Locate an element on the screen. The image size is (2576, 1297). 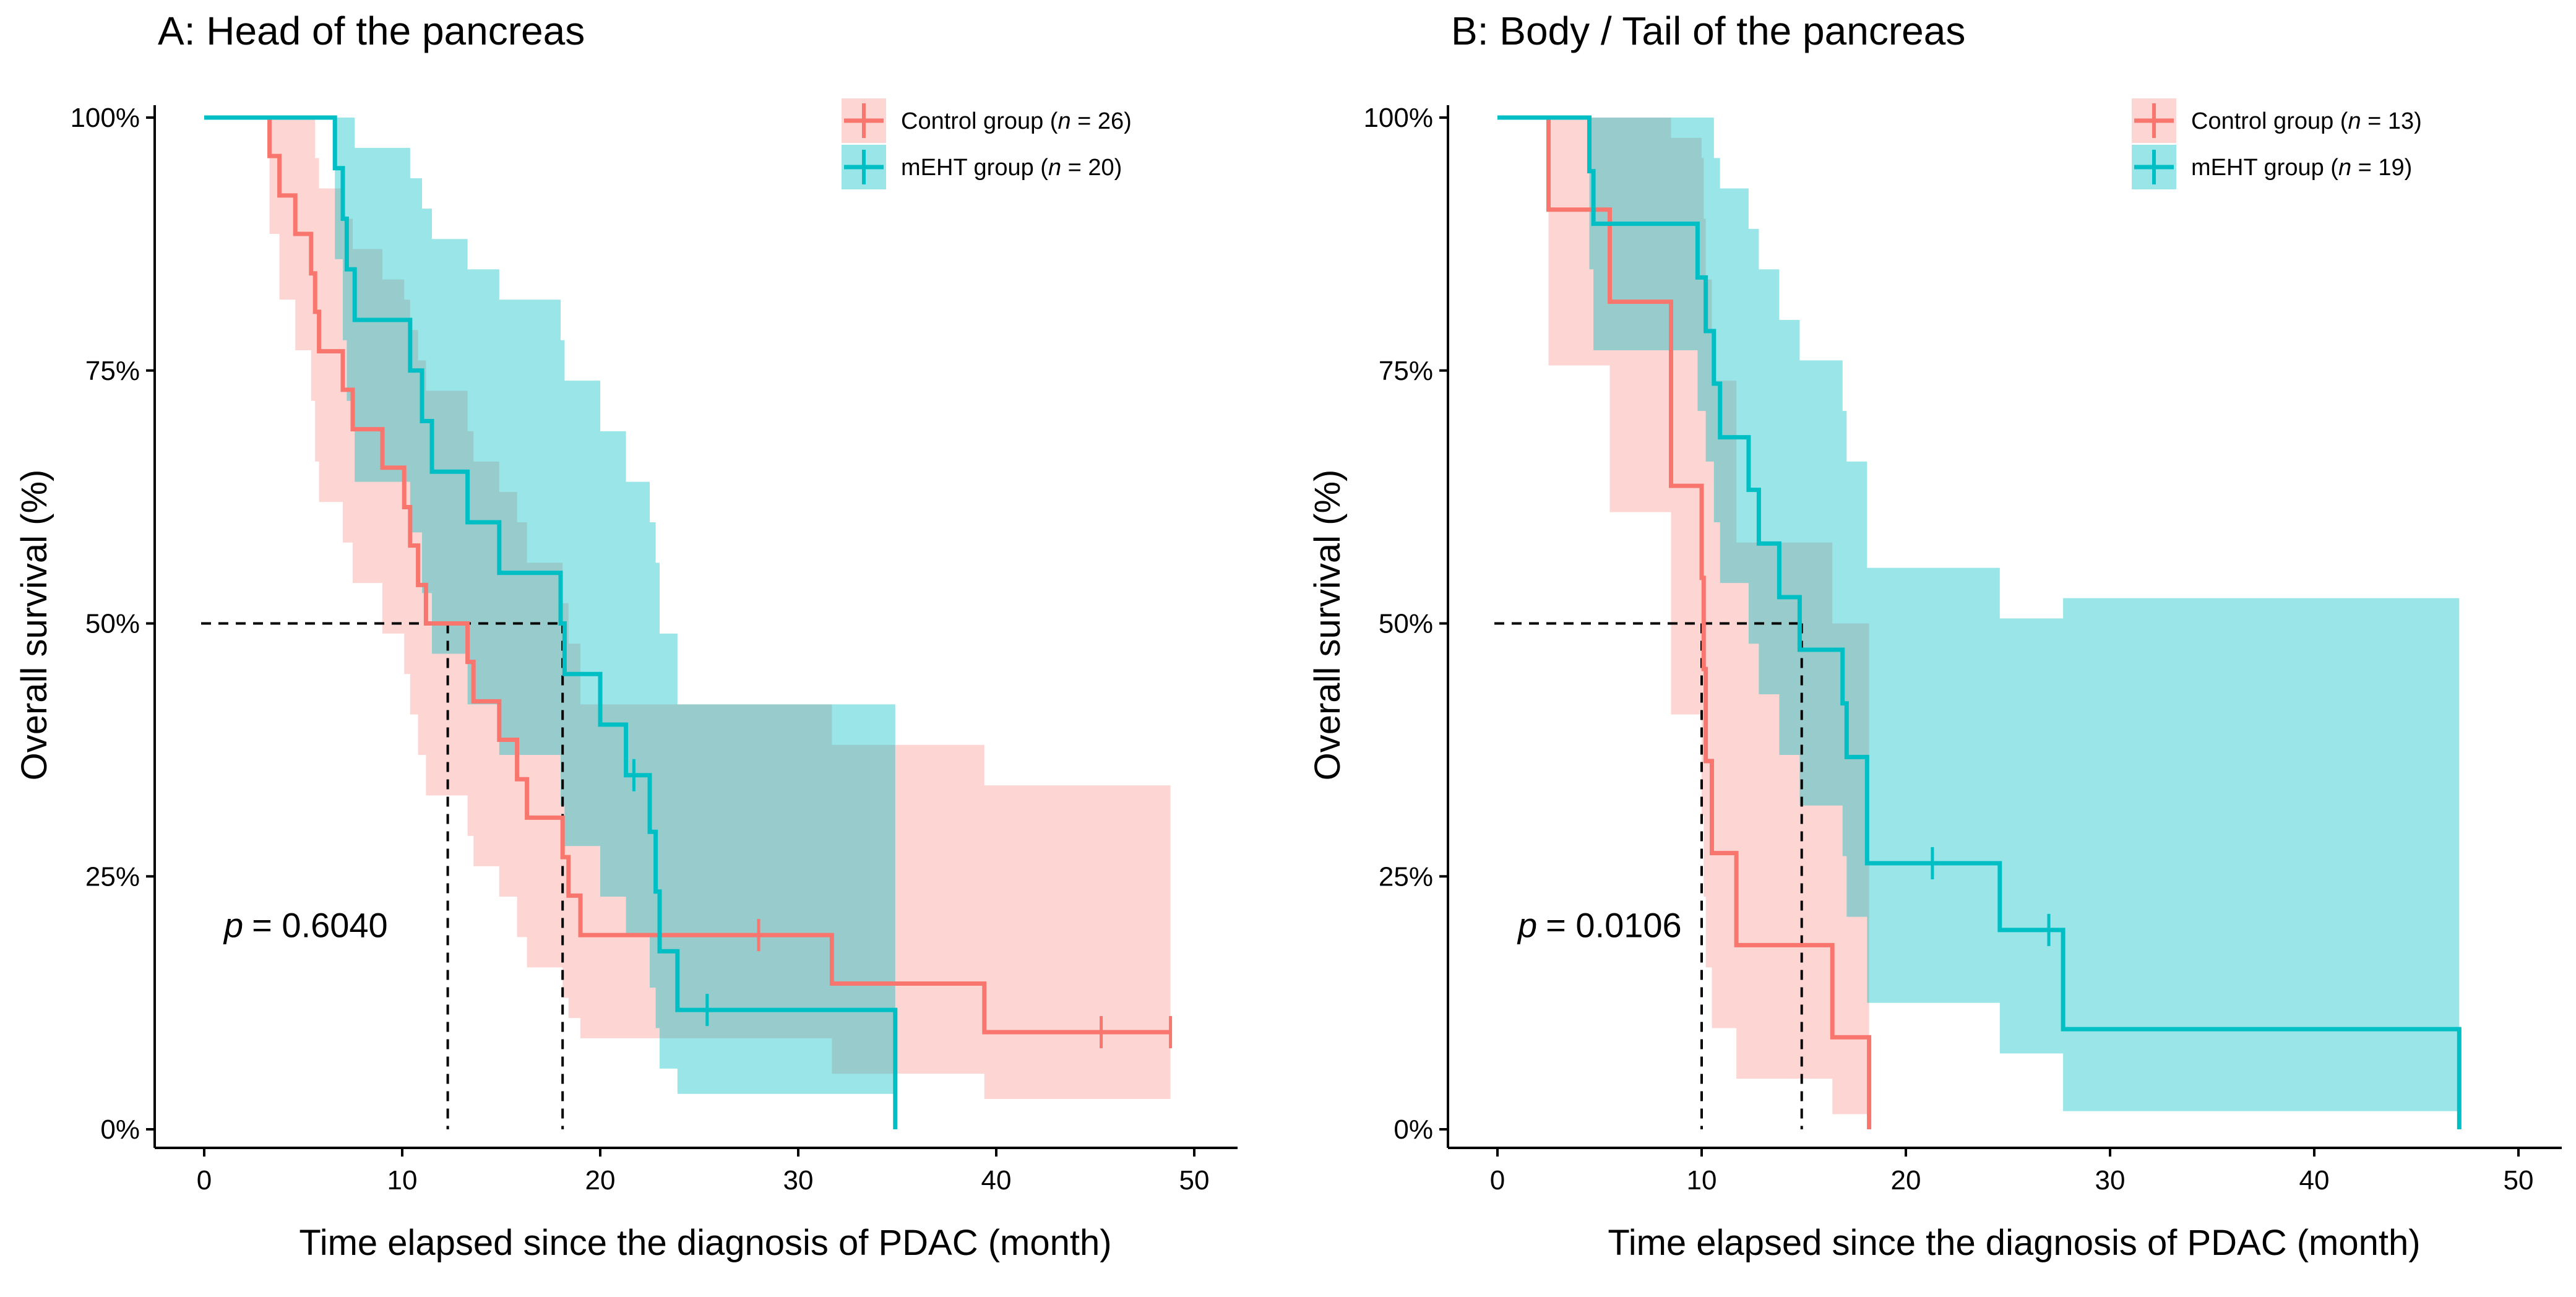
legend-label-control: Control group (n = 13) is located at coordinates (2306, 121).